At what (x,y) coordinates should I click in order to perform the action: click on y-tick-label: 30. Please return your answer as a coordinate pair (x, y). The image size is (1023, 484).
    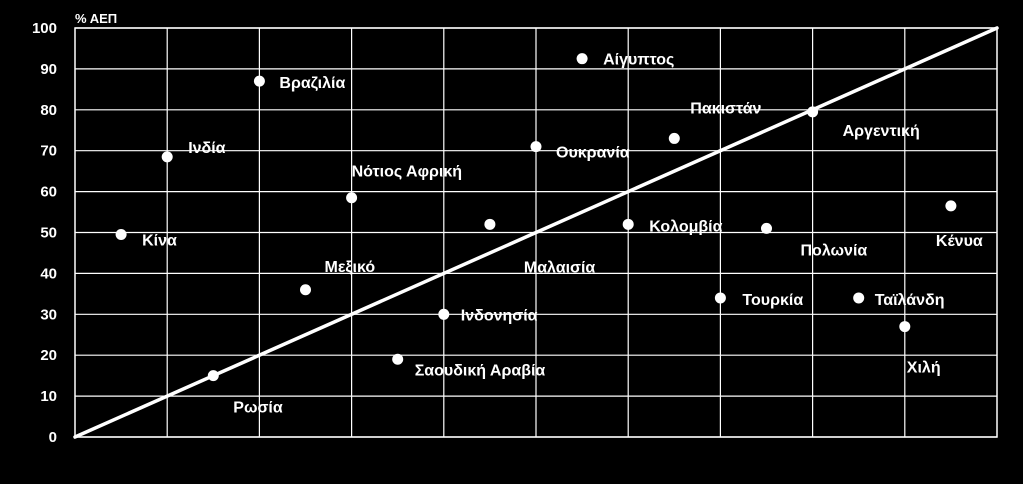
    Looking at the image, I should click on (48, 314).